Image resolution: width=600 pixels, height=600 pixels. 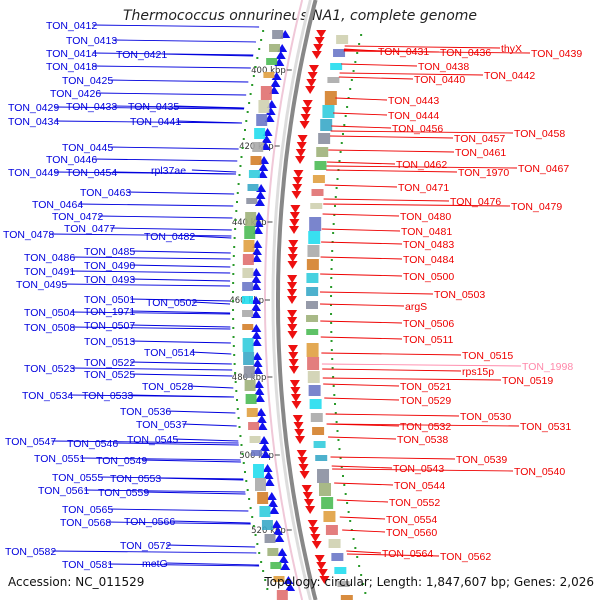 I want to click on left-gene-label: TON_0463, so click(x=105, y=193).